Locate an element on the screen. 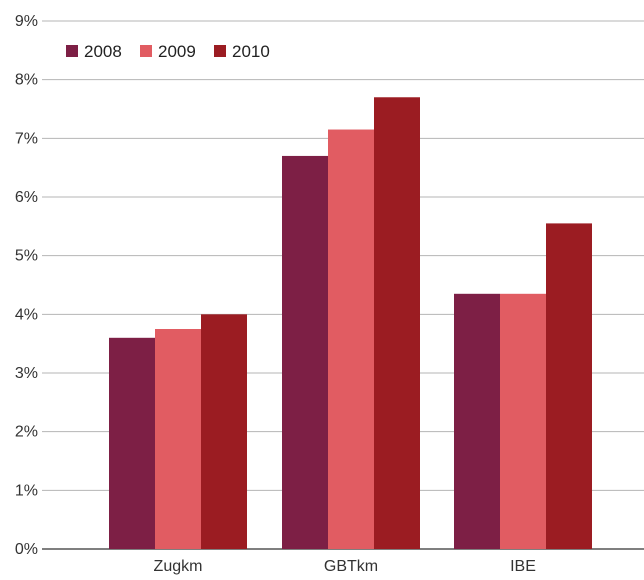 The height and width of the screenshot is (580, 644). x-axis-categories: Zugkm GBTkm IBE is located at coordinates (345, 566).